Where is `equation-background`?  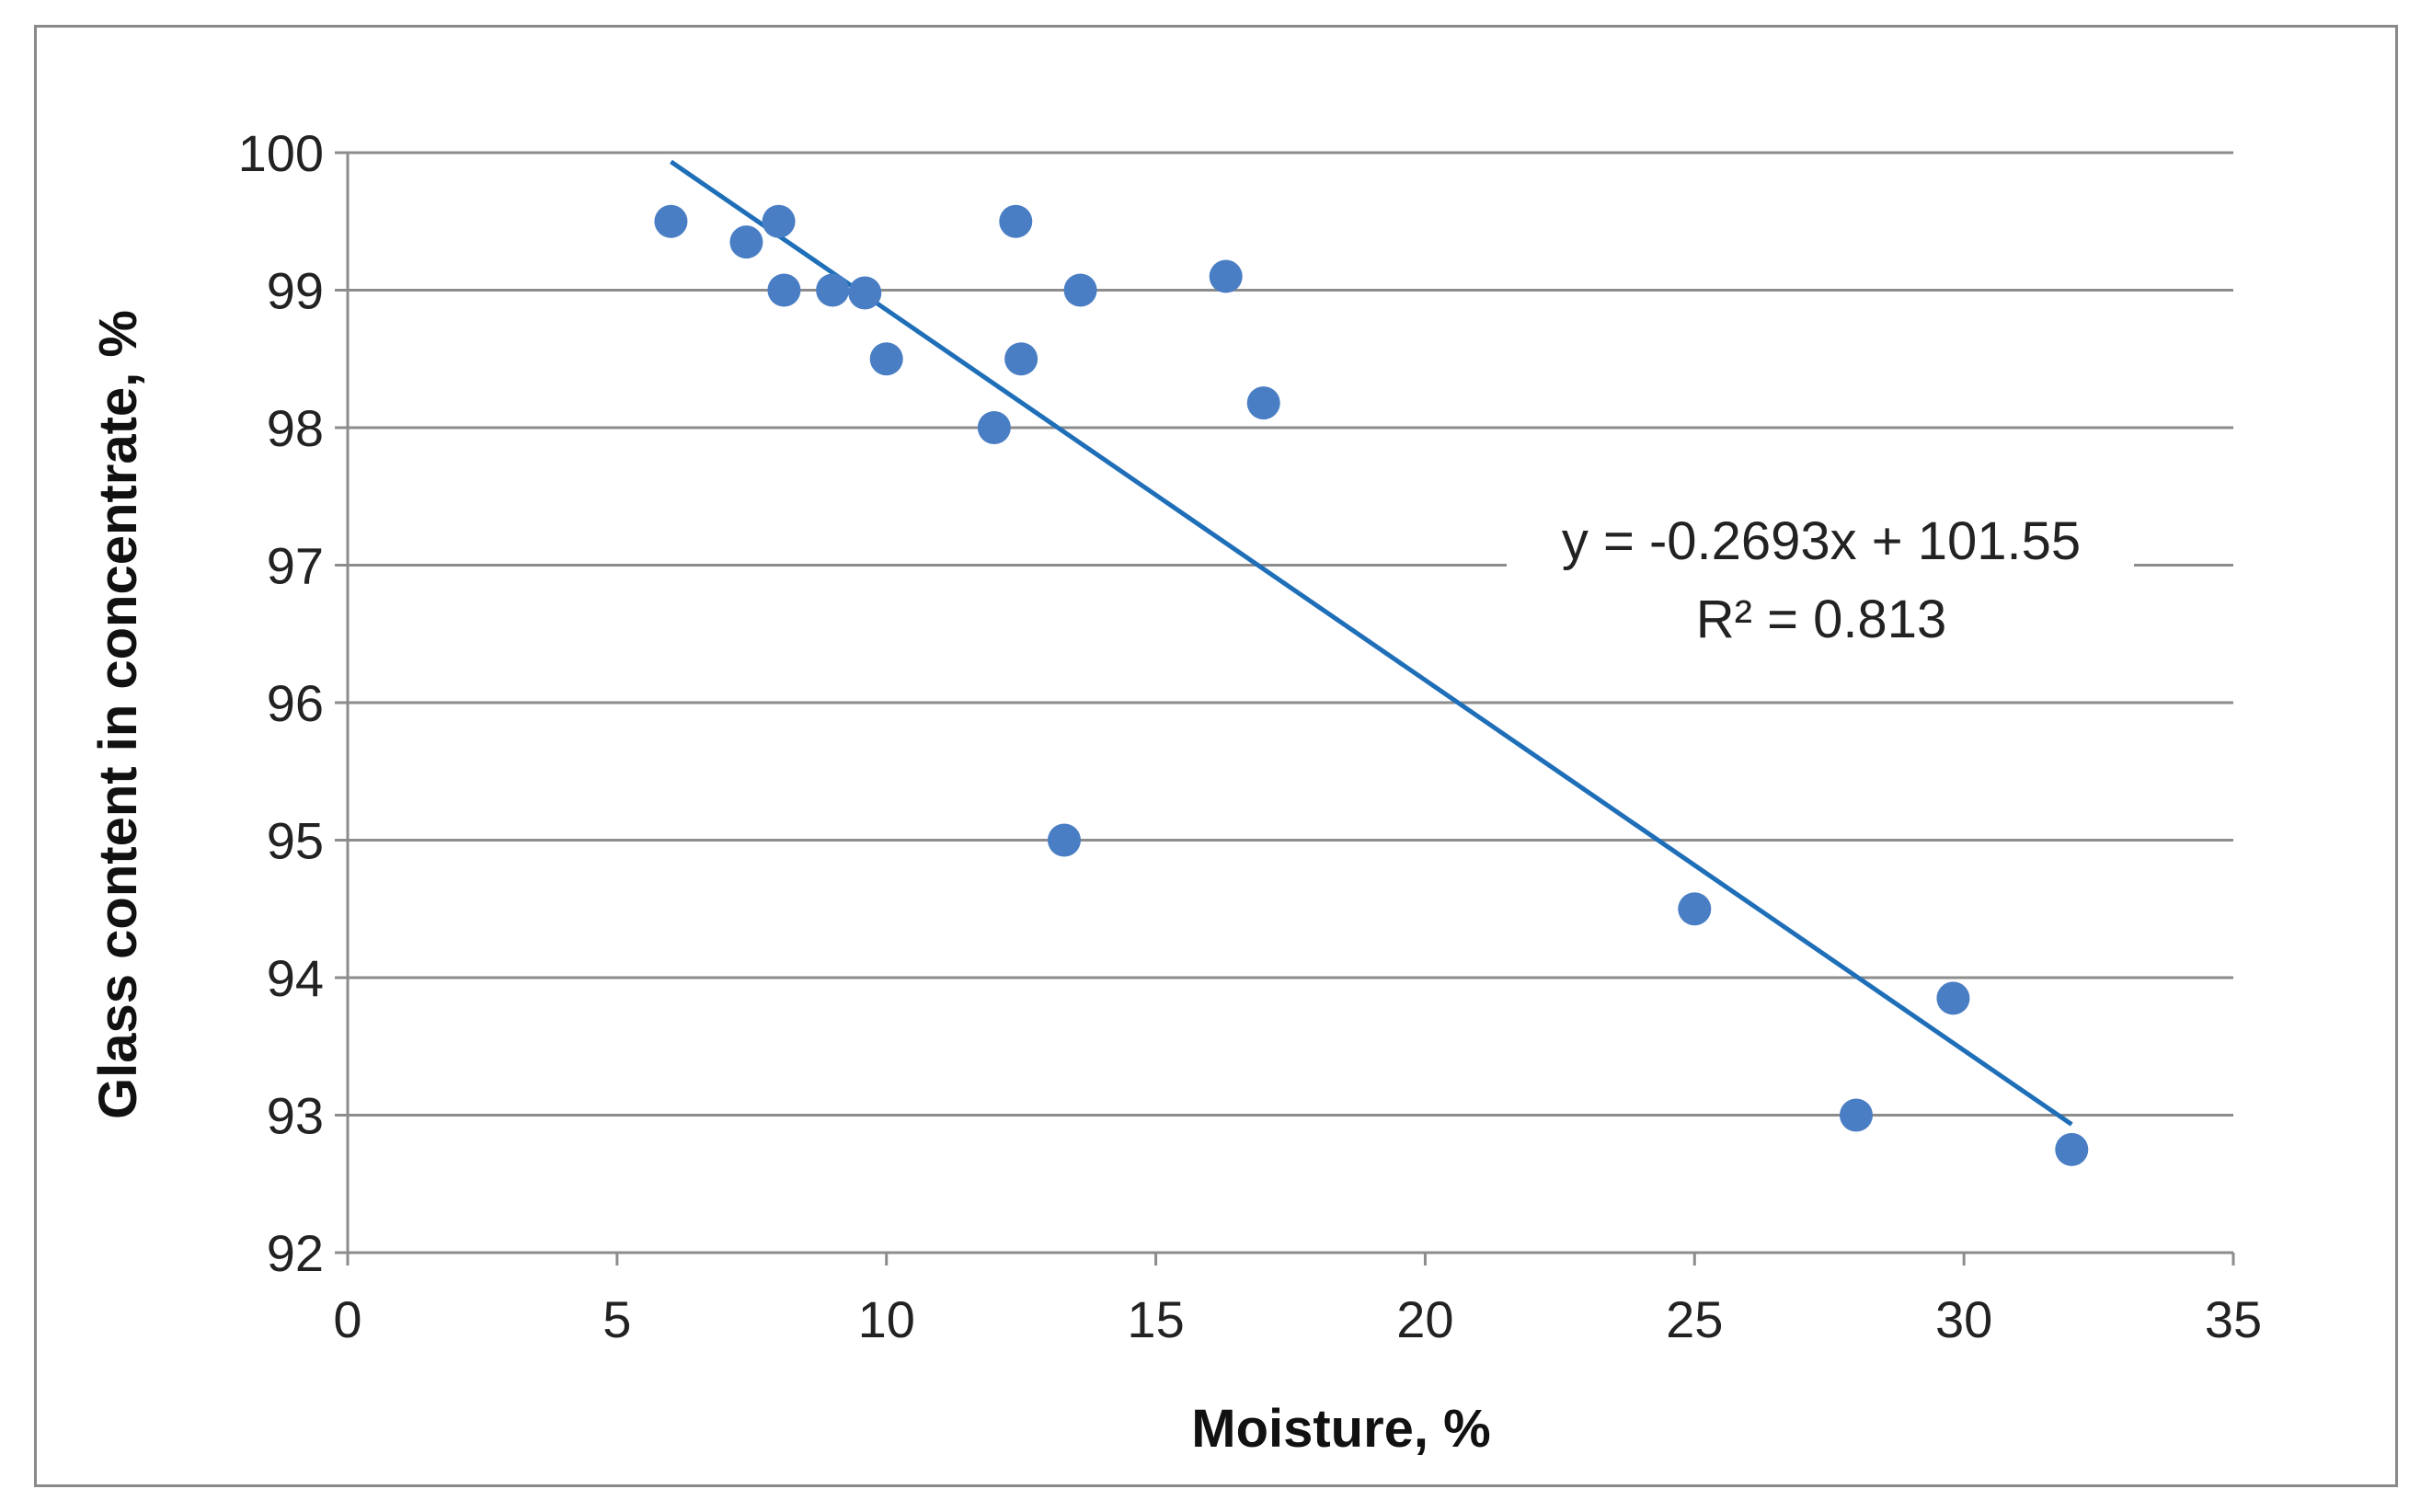 equation-background is located at coordinates (1820, 542).